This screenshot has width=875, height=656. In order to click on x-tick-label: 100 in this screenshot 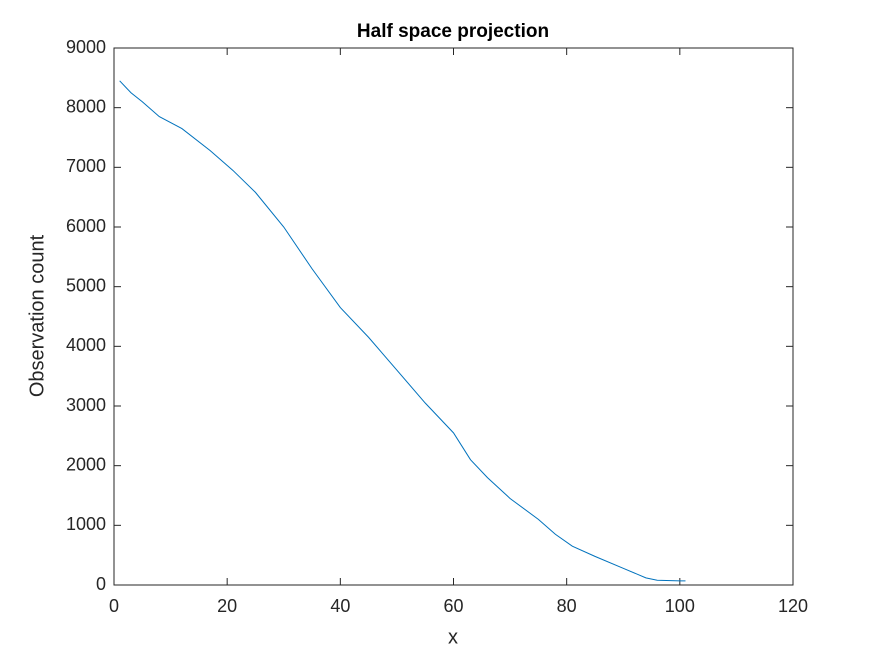, I will do `click(680, 606)`.